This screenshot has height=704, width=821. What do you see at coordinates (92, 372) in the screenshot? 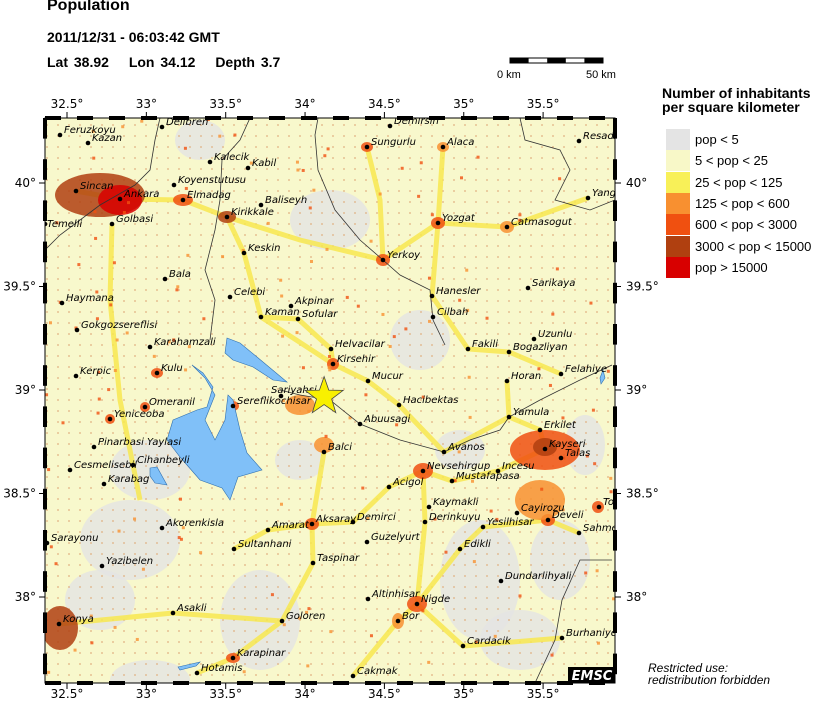
I see `city-kerpic: Kerpic` at bounding box center [92, 372].